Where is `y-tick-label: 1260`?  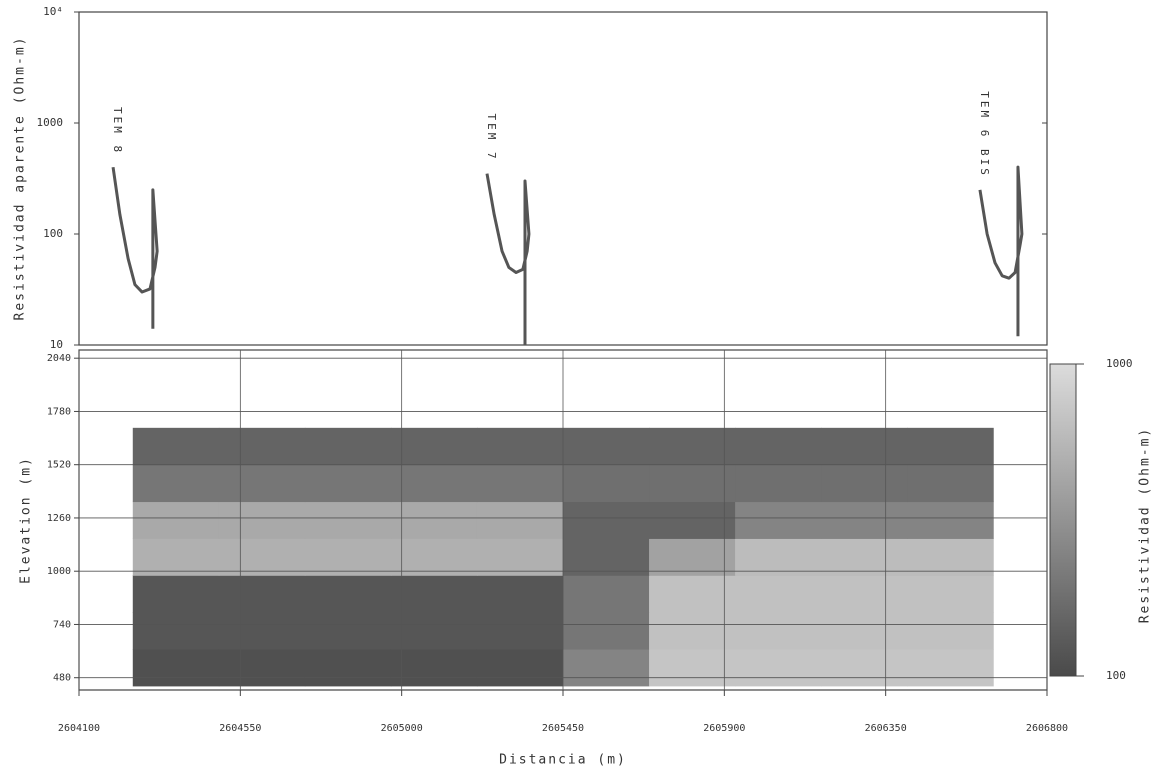
y-tick-label: 1260 is located at coordinates (59, 518).